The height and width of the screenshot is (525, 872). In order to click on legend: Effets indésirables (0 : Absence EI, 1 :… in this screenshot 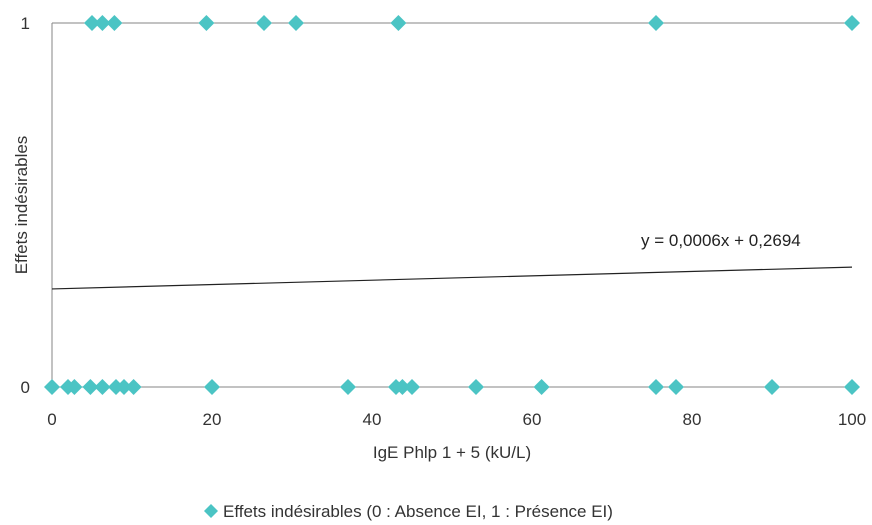, I will do `click(408, 511)`.